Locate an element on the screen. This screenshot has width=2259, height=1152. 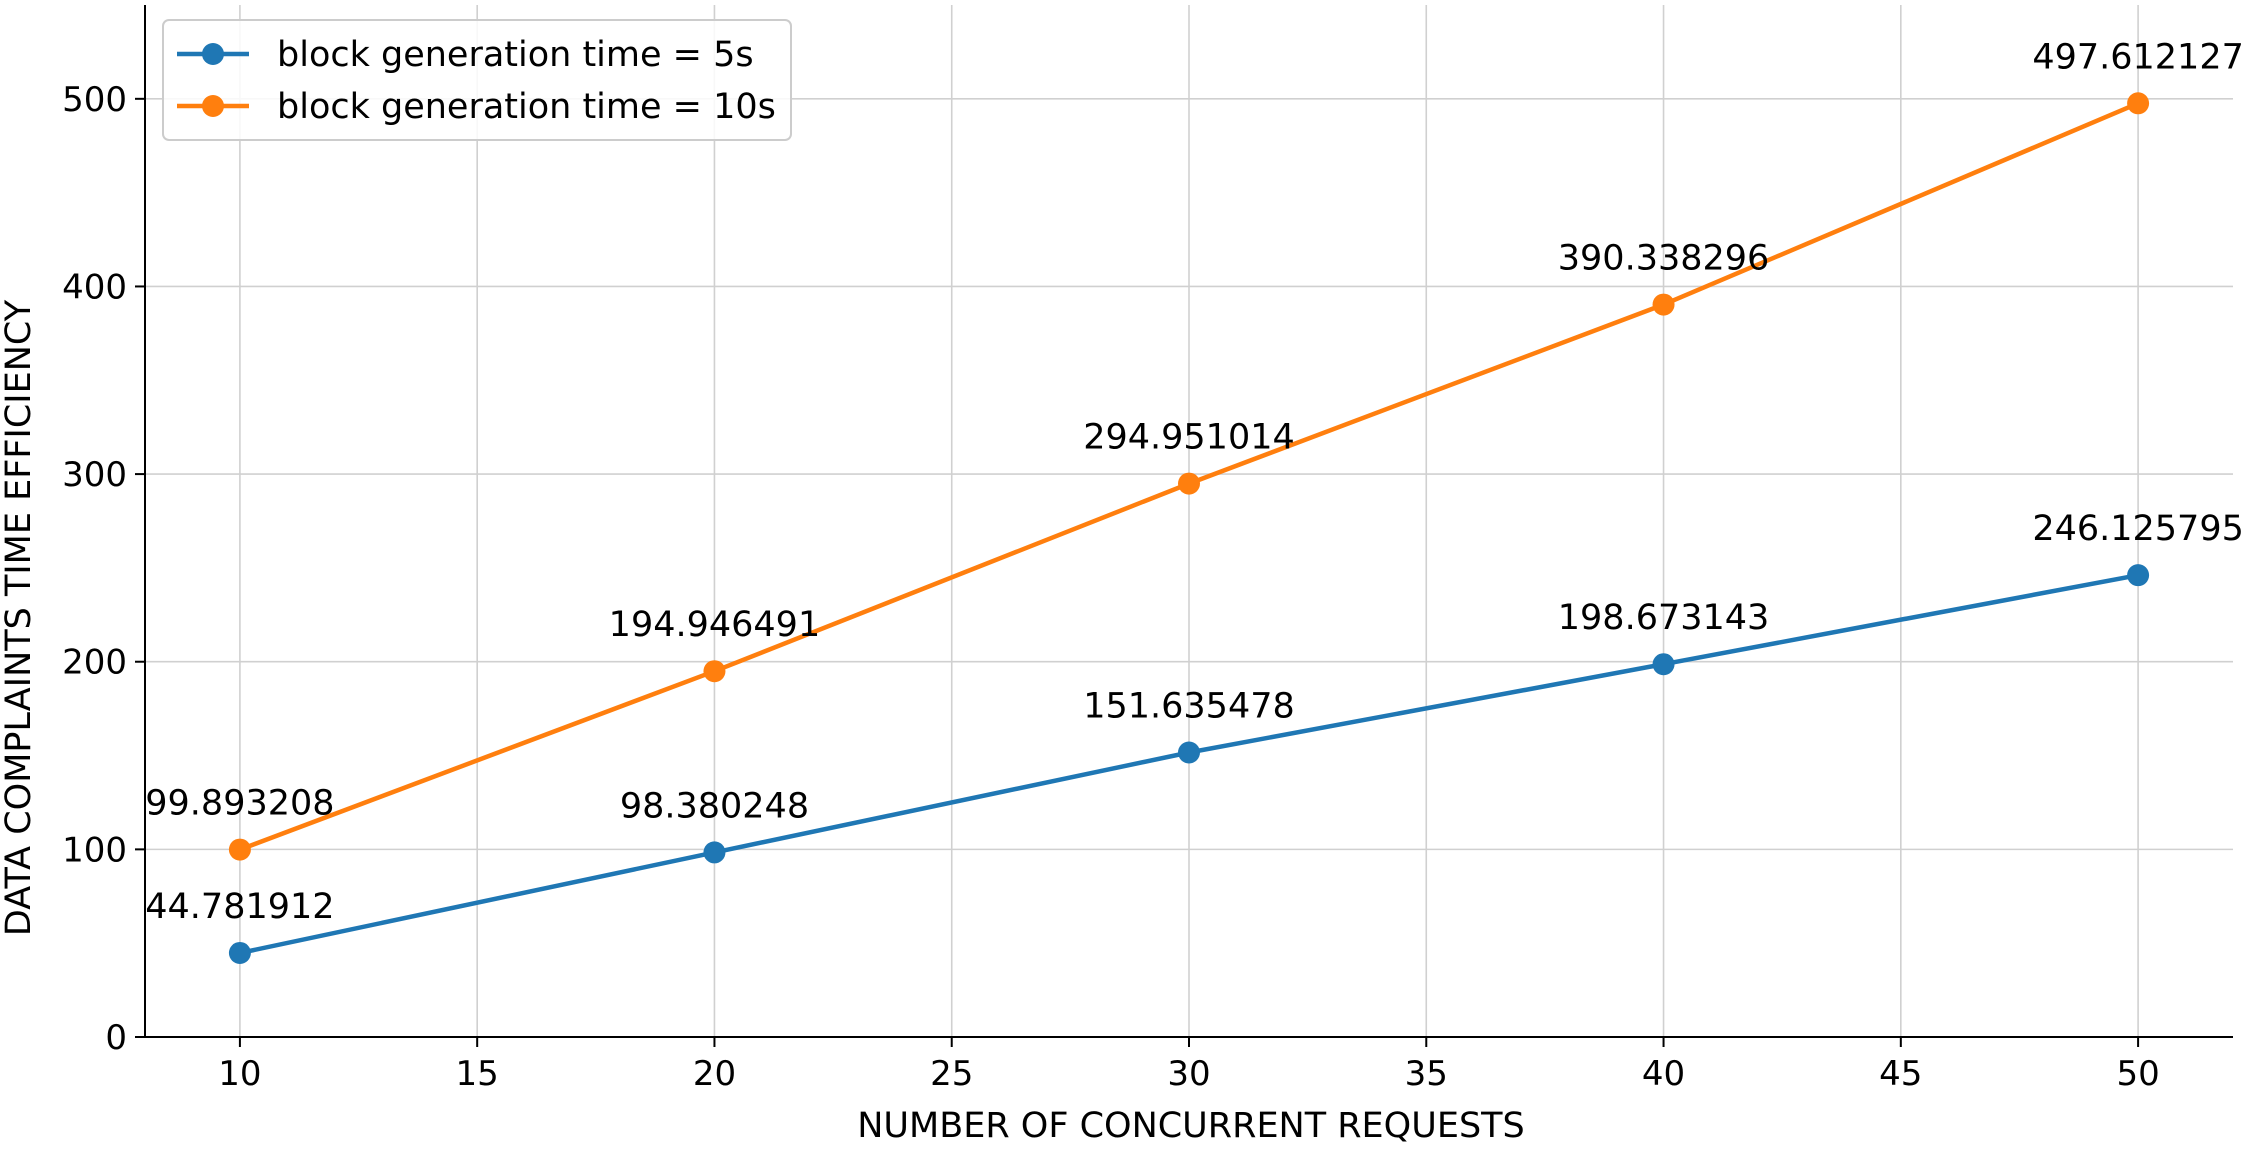
y-tick-label: 400 is located at coordinates (94, 287).